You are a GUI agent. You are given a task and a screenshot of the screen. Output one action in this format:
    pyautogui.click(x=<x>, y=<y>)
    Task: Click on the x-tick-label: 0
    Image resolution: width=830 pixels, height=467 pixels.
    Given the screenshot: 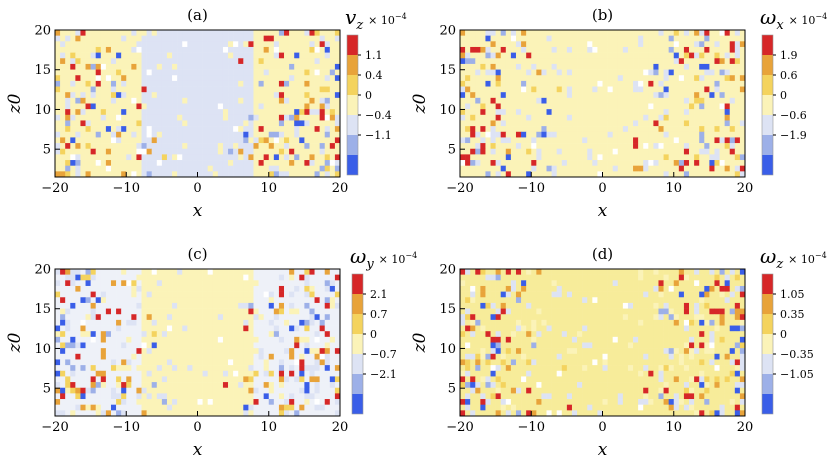 What is the action you would take?
    pyautogui.click(x=197, y=427)
    